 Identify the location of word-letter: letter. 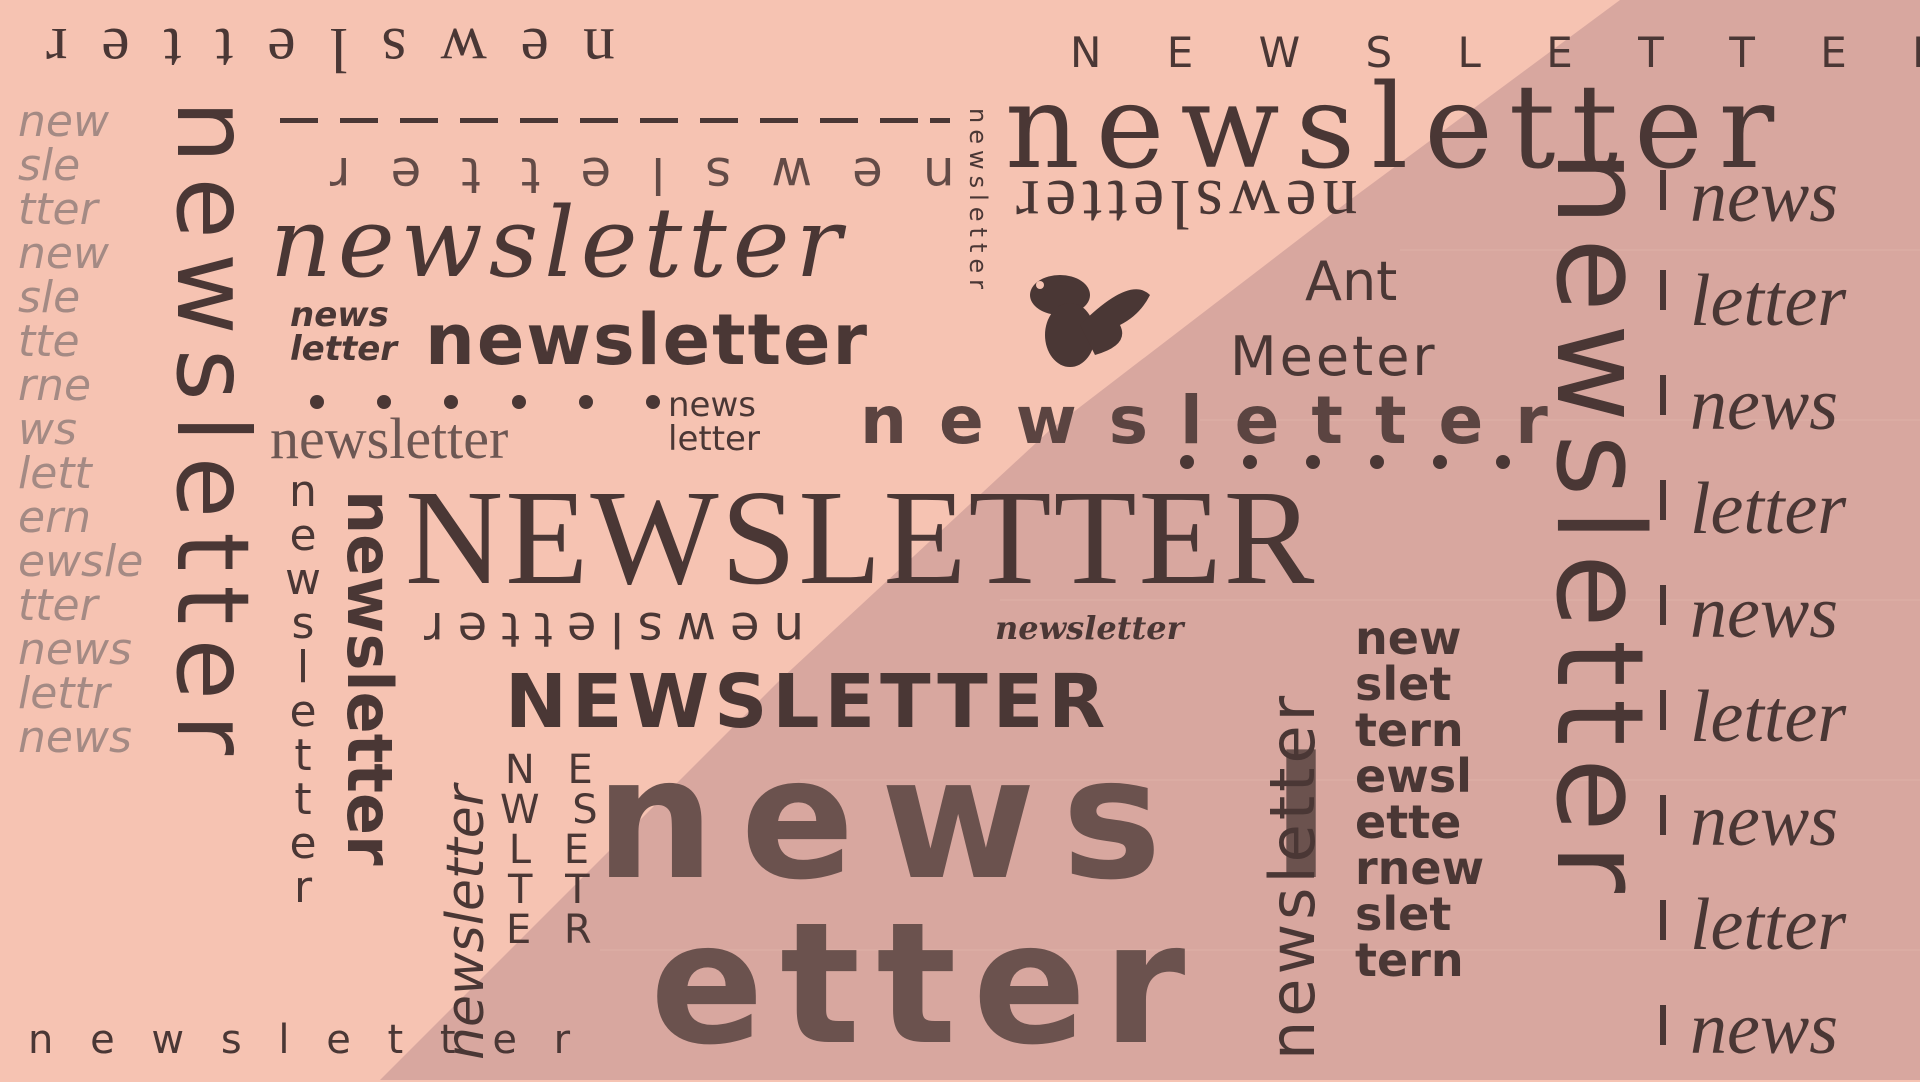
(714, 439).